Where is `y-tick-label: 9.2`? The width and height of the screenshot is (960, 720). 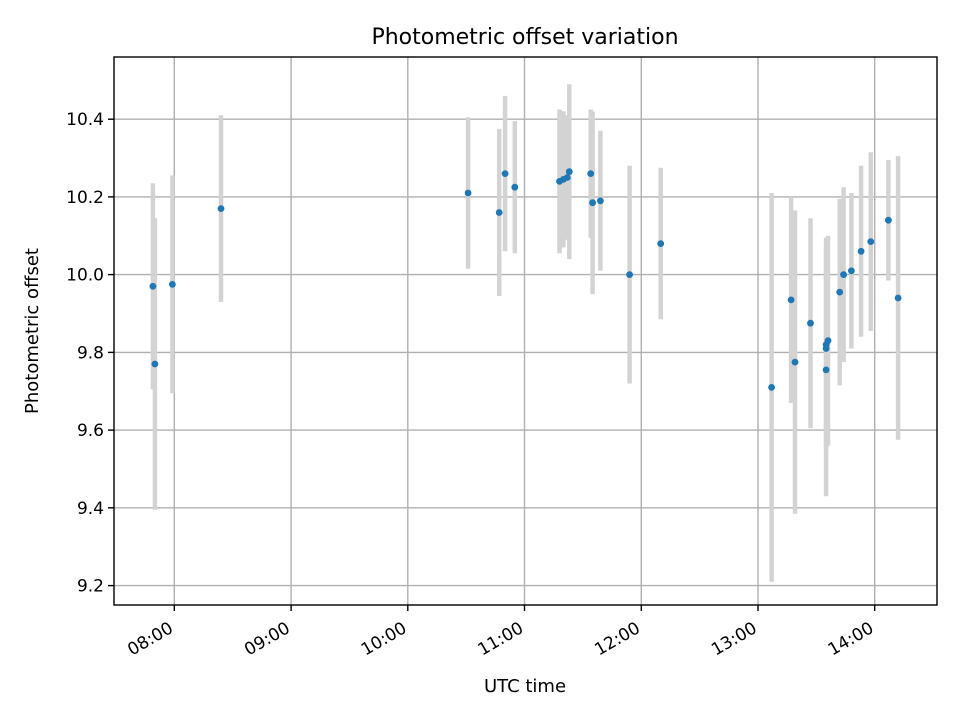 y-tick-label: 9.2 is located at coordinates (90, 587).